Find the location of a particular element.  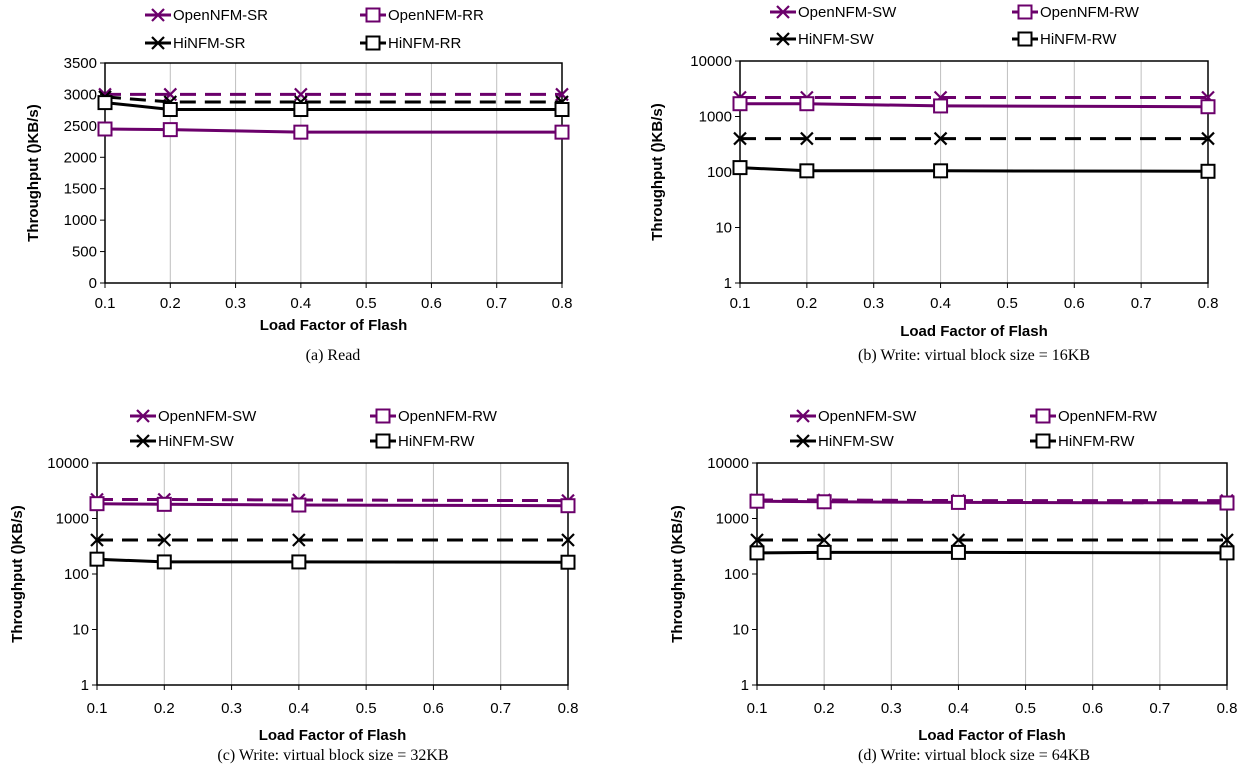

legend-label: HiNFM-RR is located at coordinates (424, 43).